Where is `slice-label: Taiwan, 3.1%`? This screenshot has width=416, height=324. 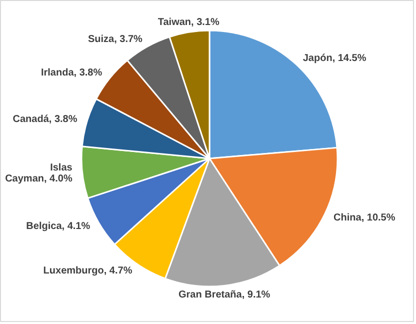 slice-label: Taiwan, 3.1% is located at coordinates (189, 22).